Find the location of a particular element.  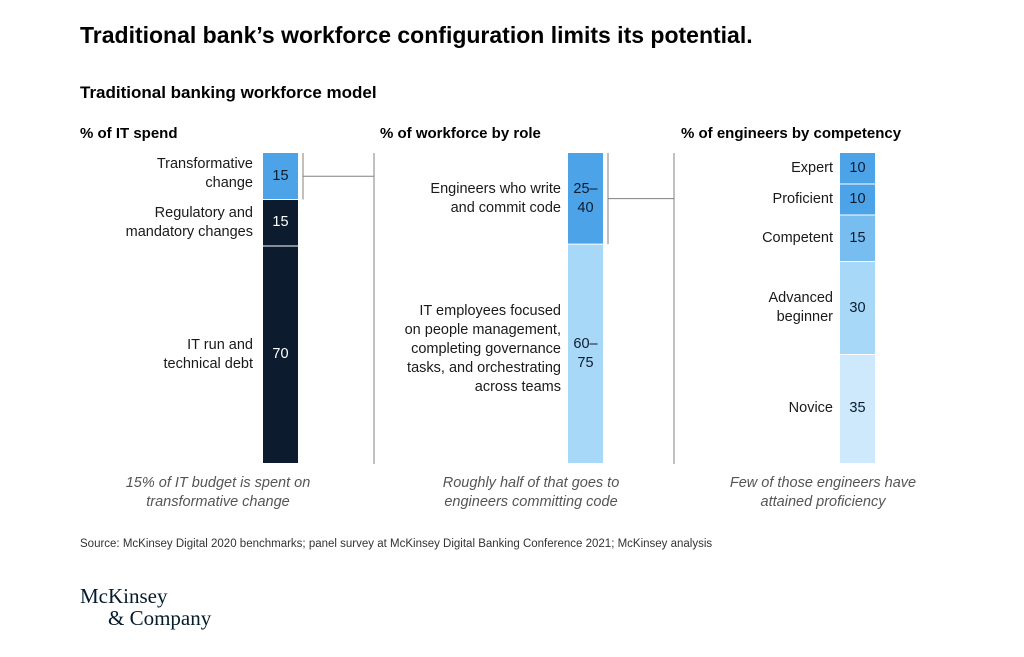

chart-subtitle: Traditional banking workforce model is located at coordinates (228, 92).